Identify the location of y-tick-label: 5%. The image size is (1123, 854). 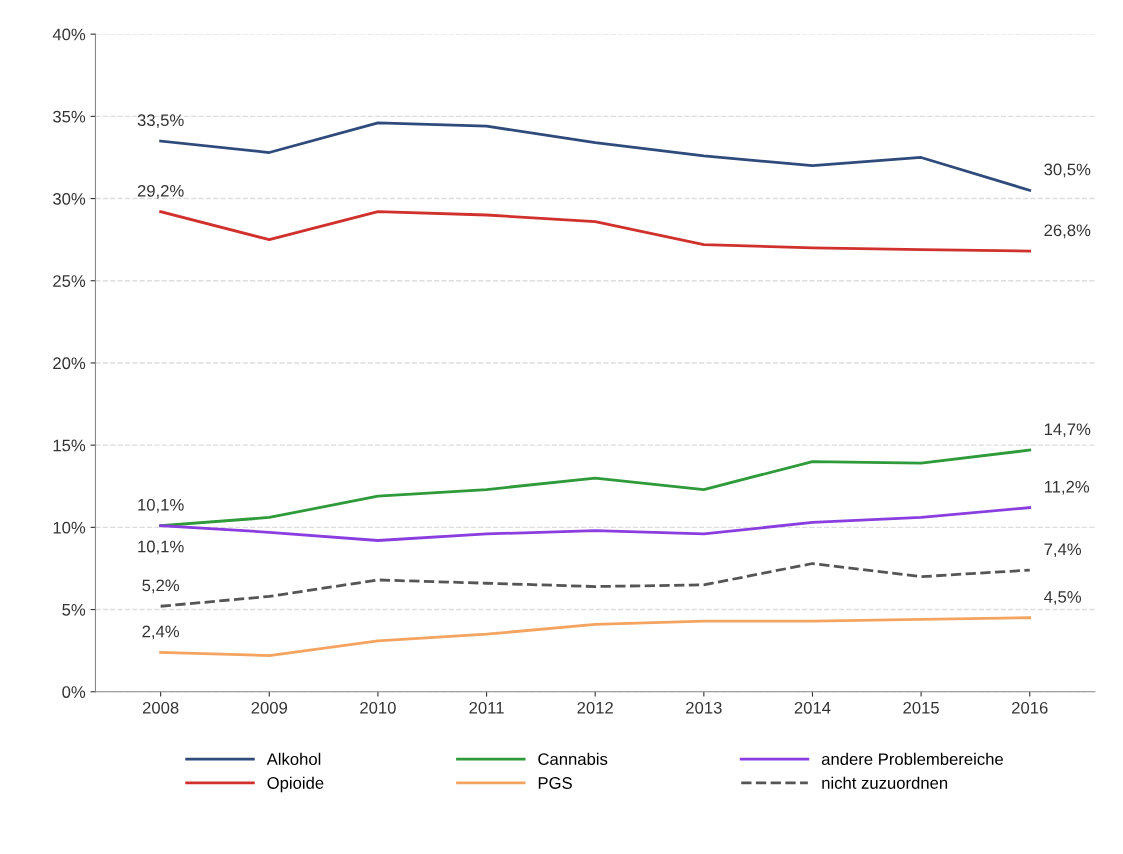
(74, 610).